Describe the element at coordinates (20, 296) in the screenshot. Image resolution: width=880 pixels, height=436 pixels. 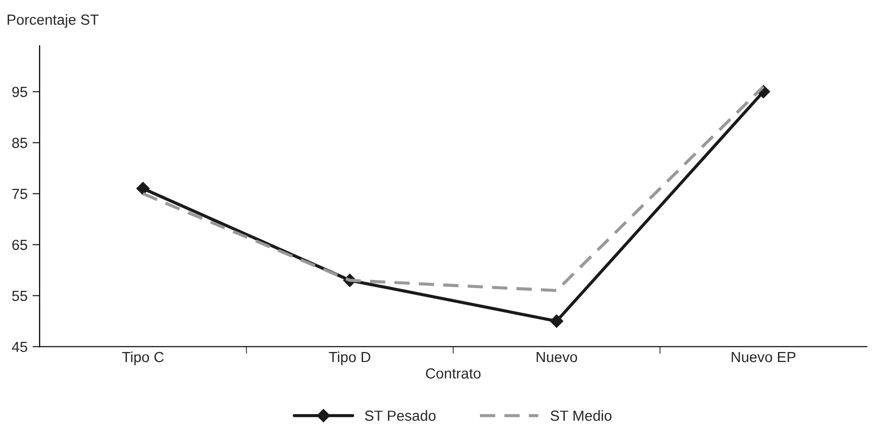
I see `y-tick-label: 55` at that location.